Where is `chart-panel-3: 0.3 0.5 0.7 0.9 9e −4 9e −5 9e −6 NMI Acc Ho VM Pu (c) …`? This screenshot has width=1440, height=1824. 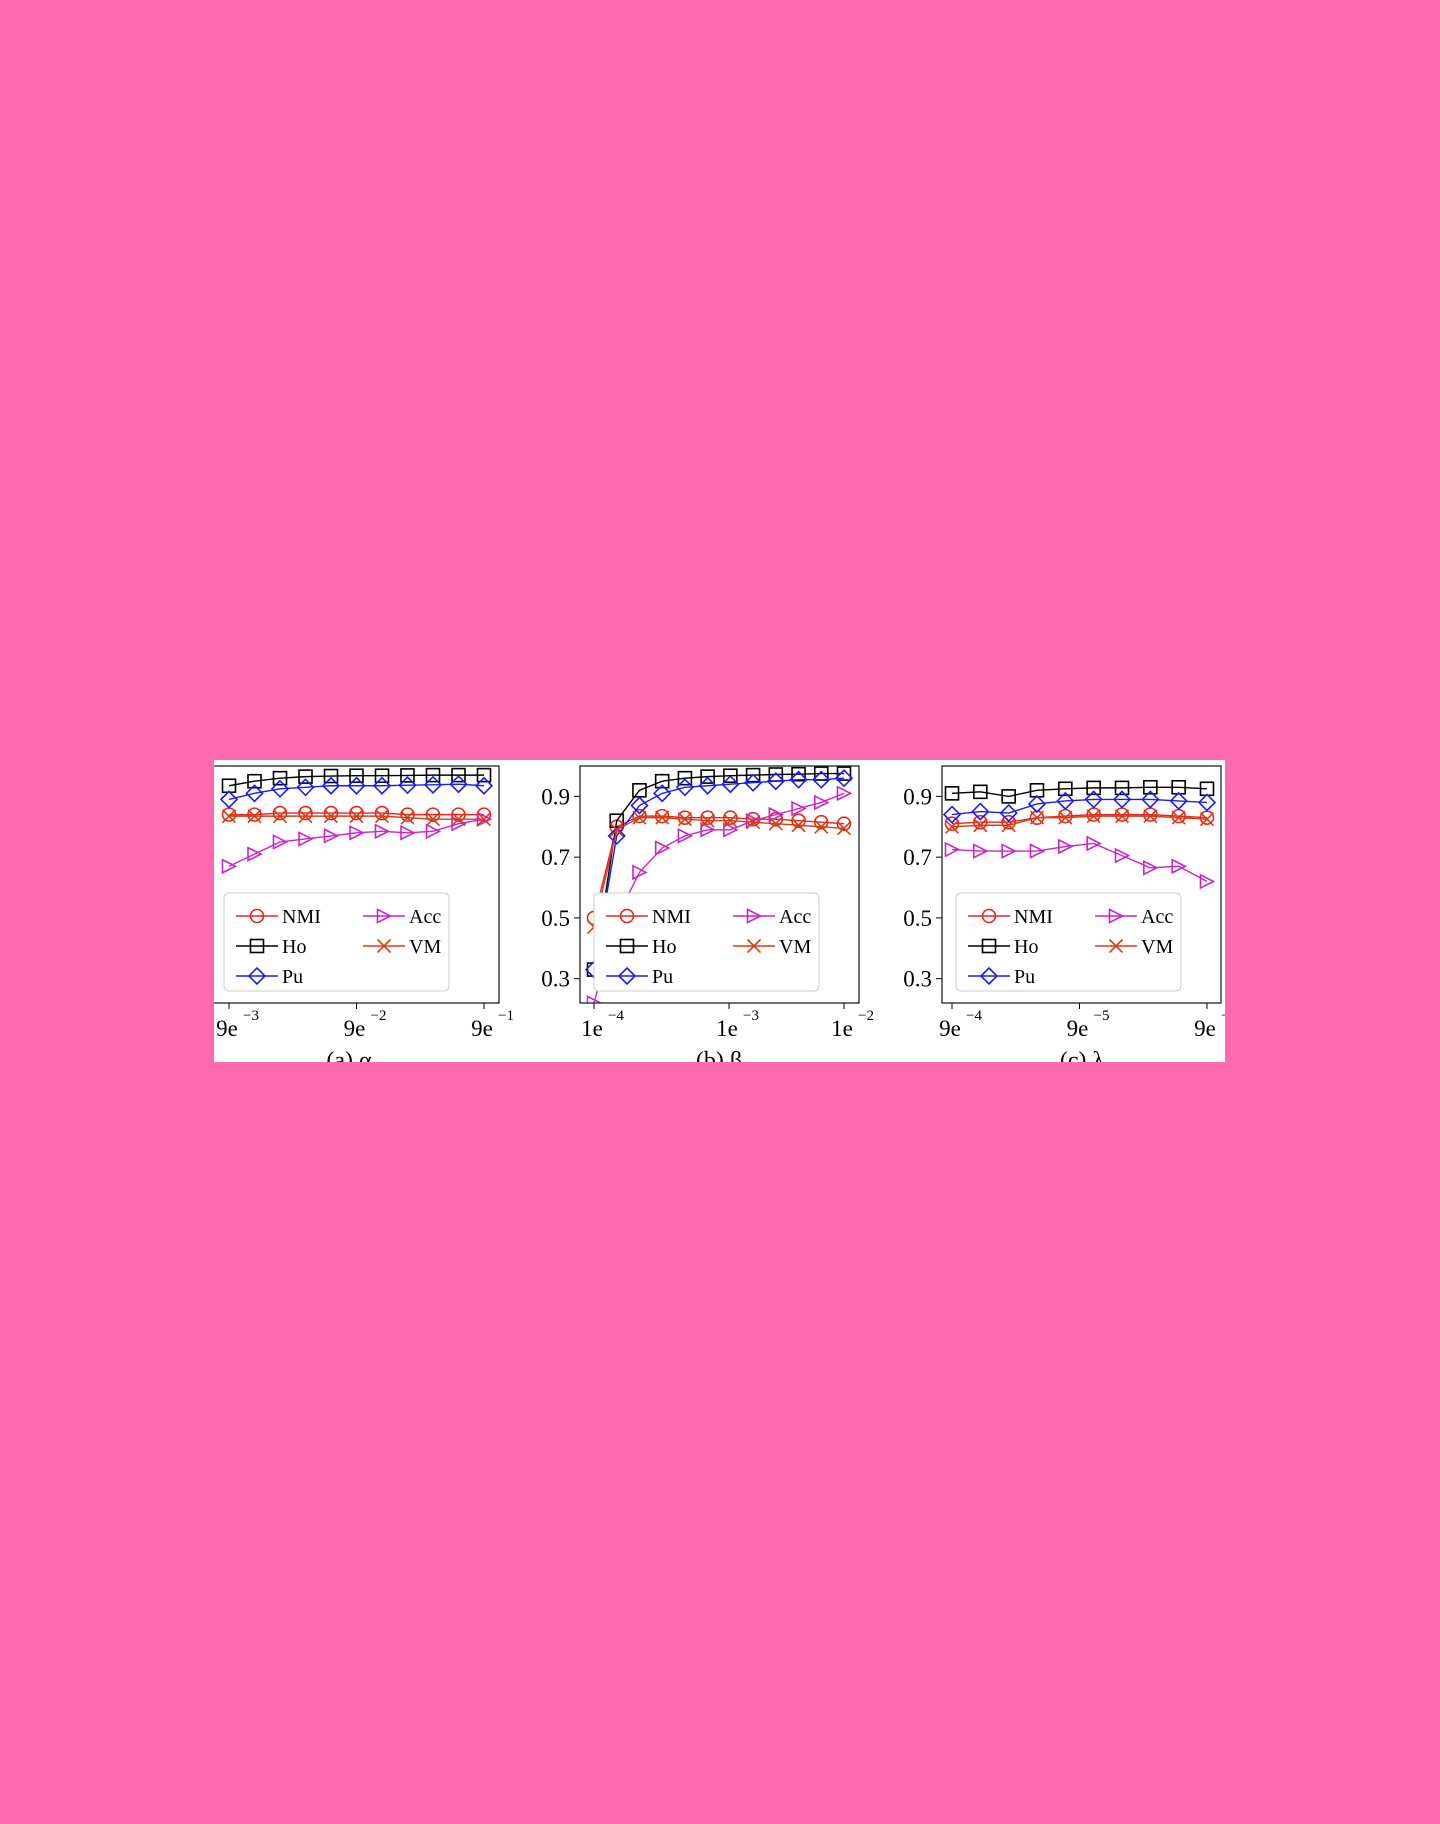 chart-panel-3: 0.3 0.5 0.7 0.9 9e −4 9e −5 9e −6 NMI Acc Ho VM Pu (c) … is located at coordinates (1064, 913).